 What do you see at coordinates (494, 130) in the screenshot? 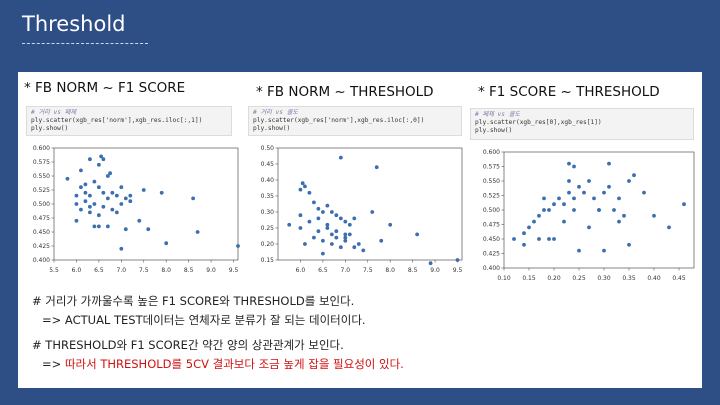
I see `plot3-code-line2: ply.show()` at bounding box center [494, 130].